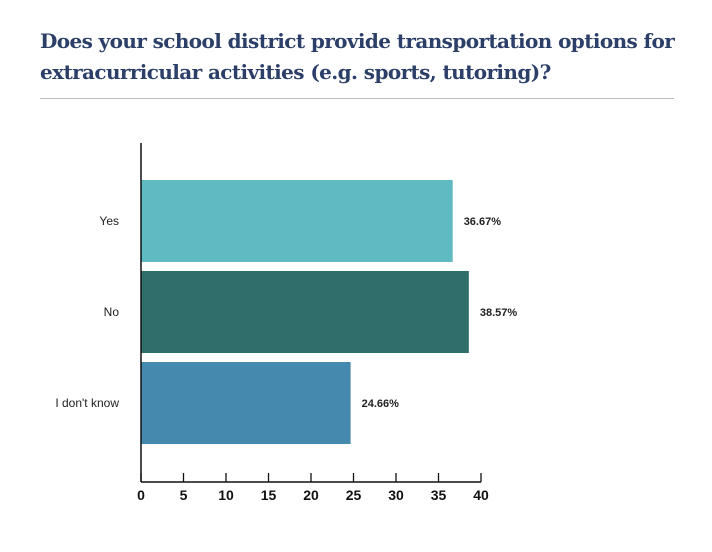  What do you see at coordinates (311, 495) in the screenshot?
I see `x-tick-label: 20` at bounding box center [311, 495].